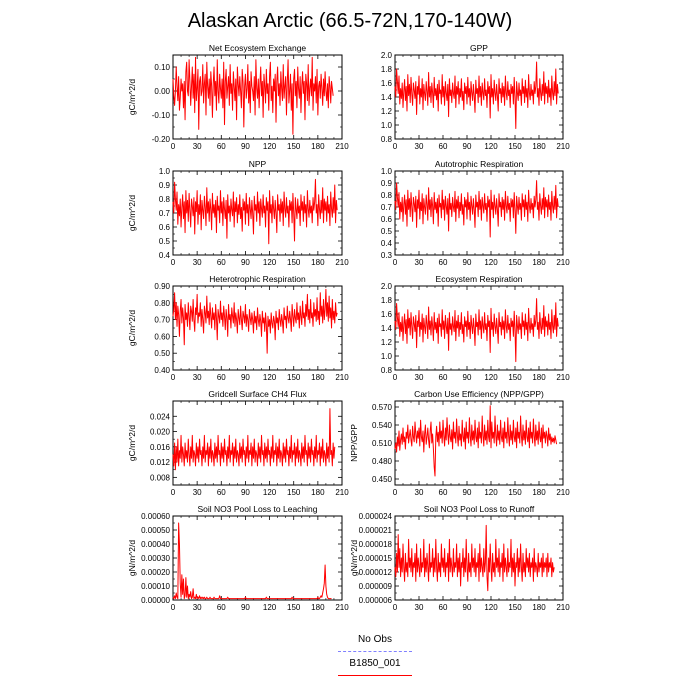 The width and height of the screenshot is (700, 700). I want to click on chart-5-ylabel: gC/m^2/d, so click(132, 328).